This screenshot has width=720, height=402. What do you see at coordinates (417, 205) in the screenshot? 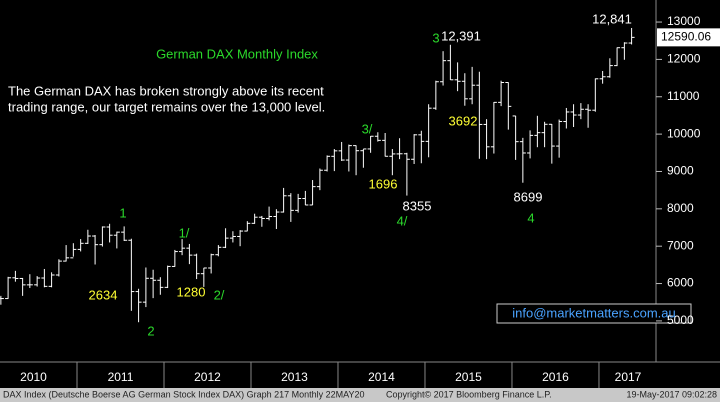
I see `annotation: 8355` at bounding box center [417, 205].